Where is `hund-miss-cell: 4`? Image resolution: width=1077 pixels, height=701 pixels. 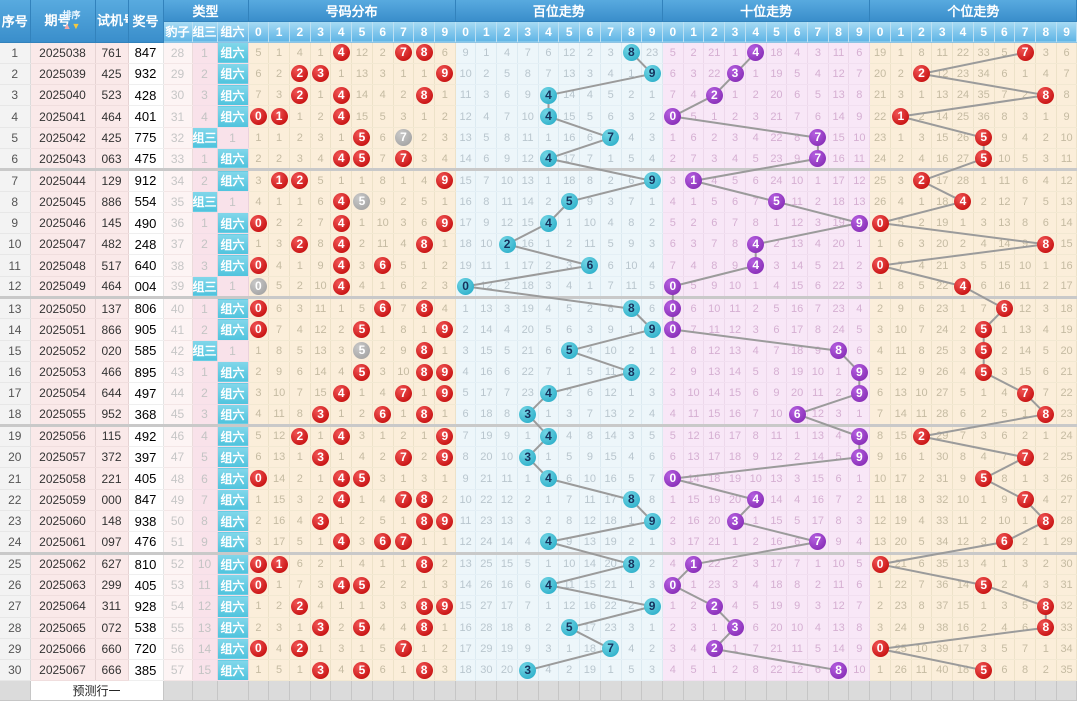
hund-miss-cell: 4 is located at coordinates (652, 415).